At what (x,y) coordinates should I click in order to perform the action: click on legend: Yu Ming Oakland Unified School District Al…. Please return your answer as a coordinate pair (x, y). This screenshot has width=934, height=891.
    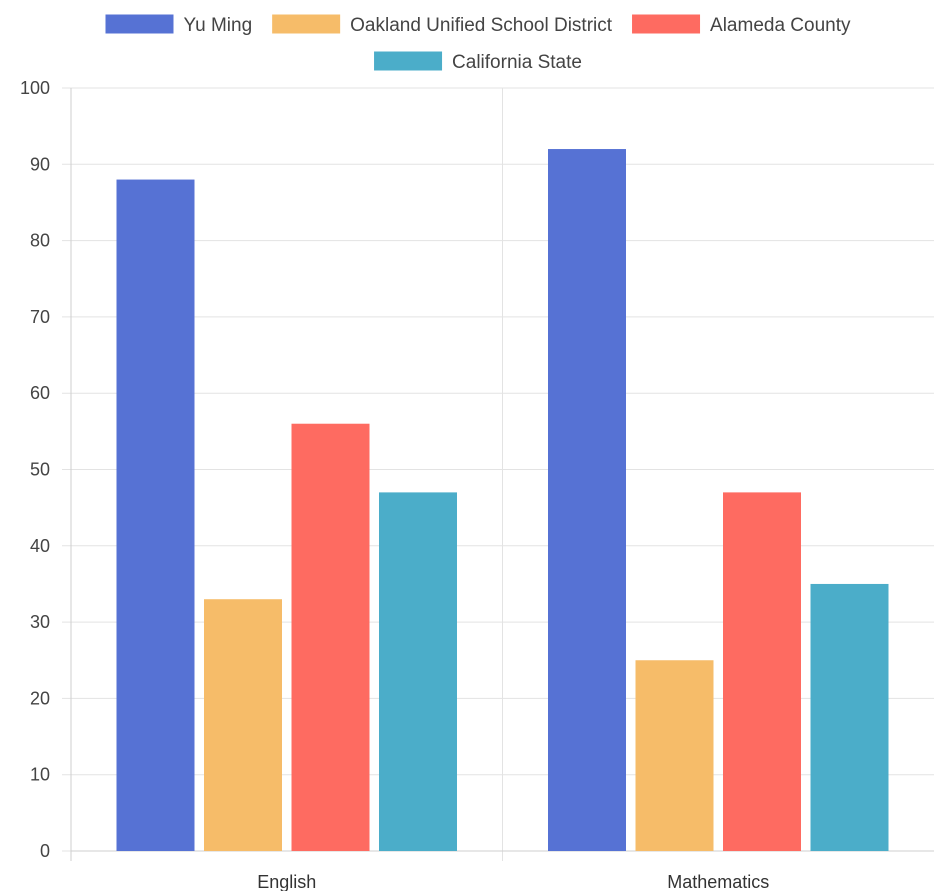
    Looking at the image, I should click on (478, 44).